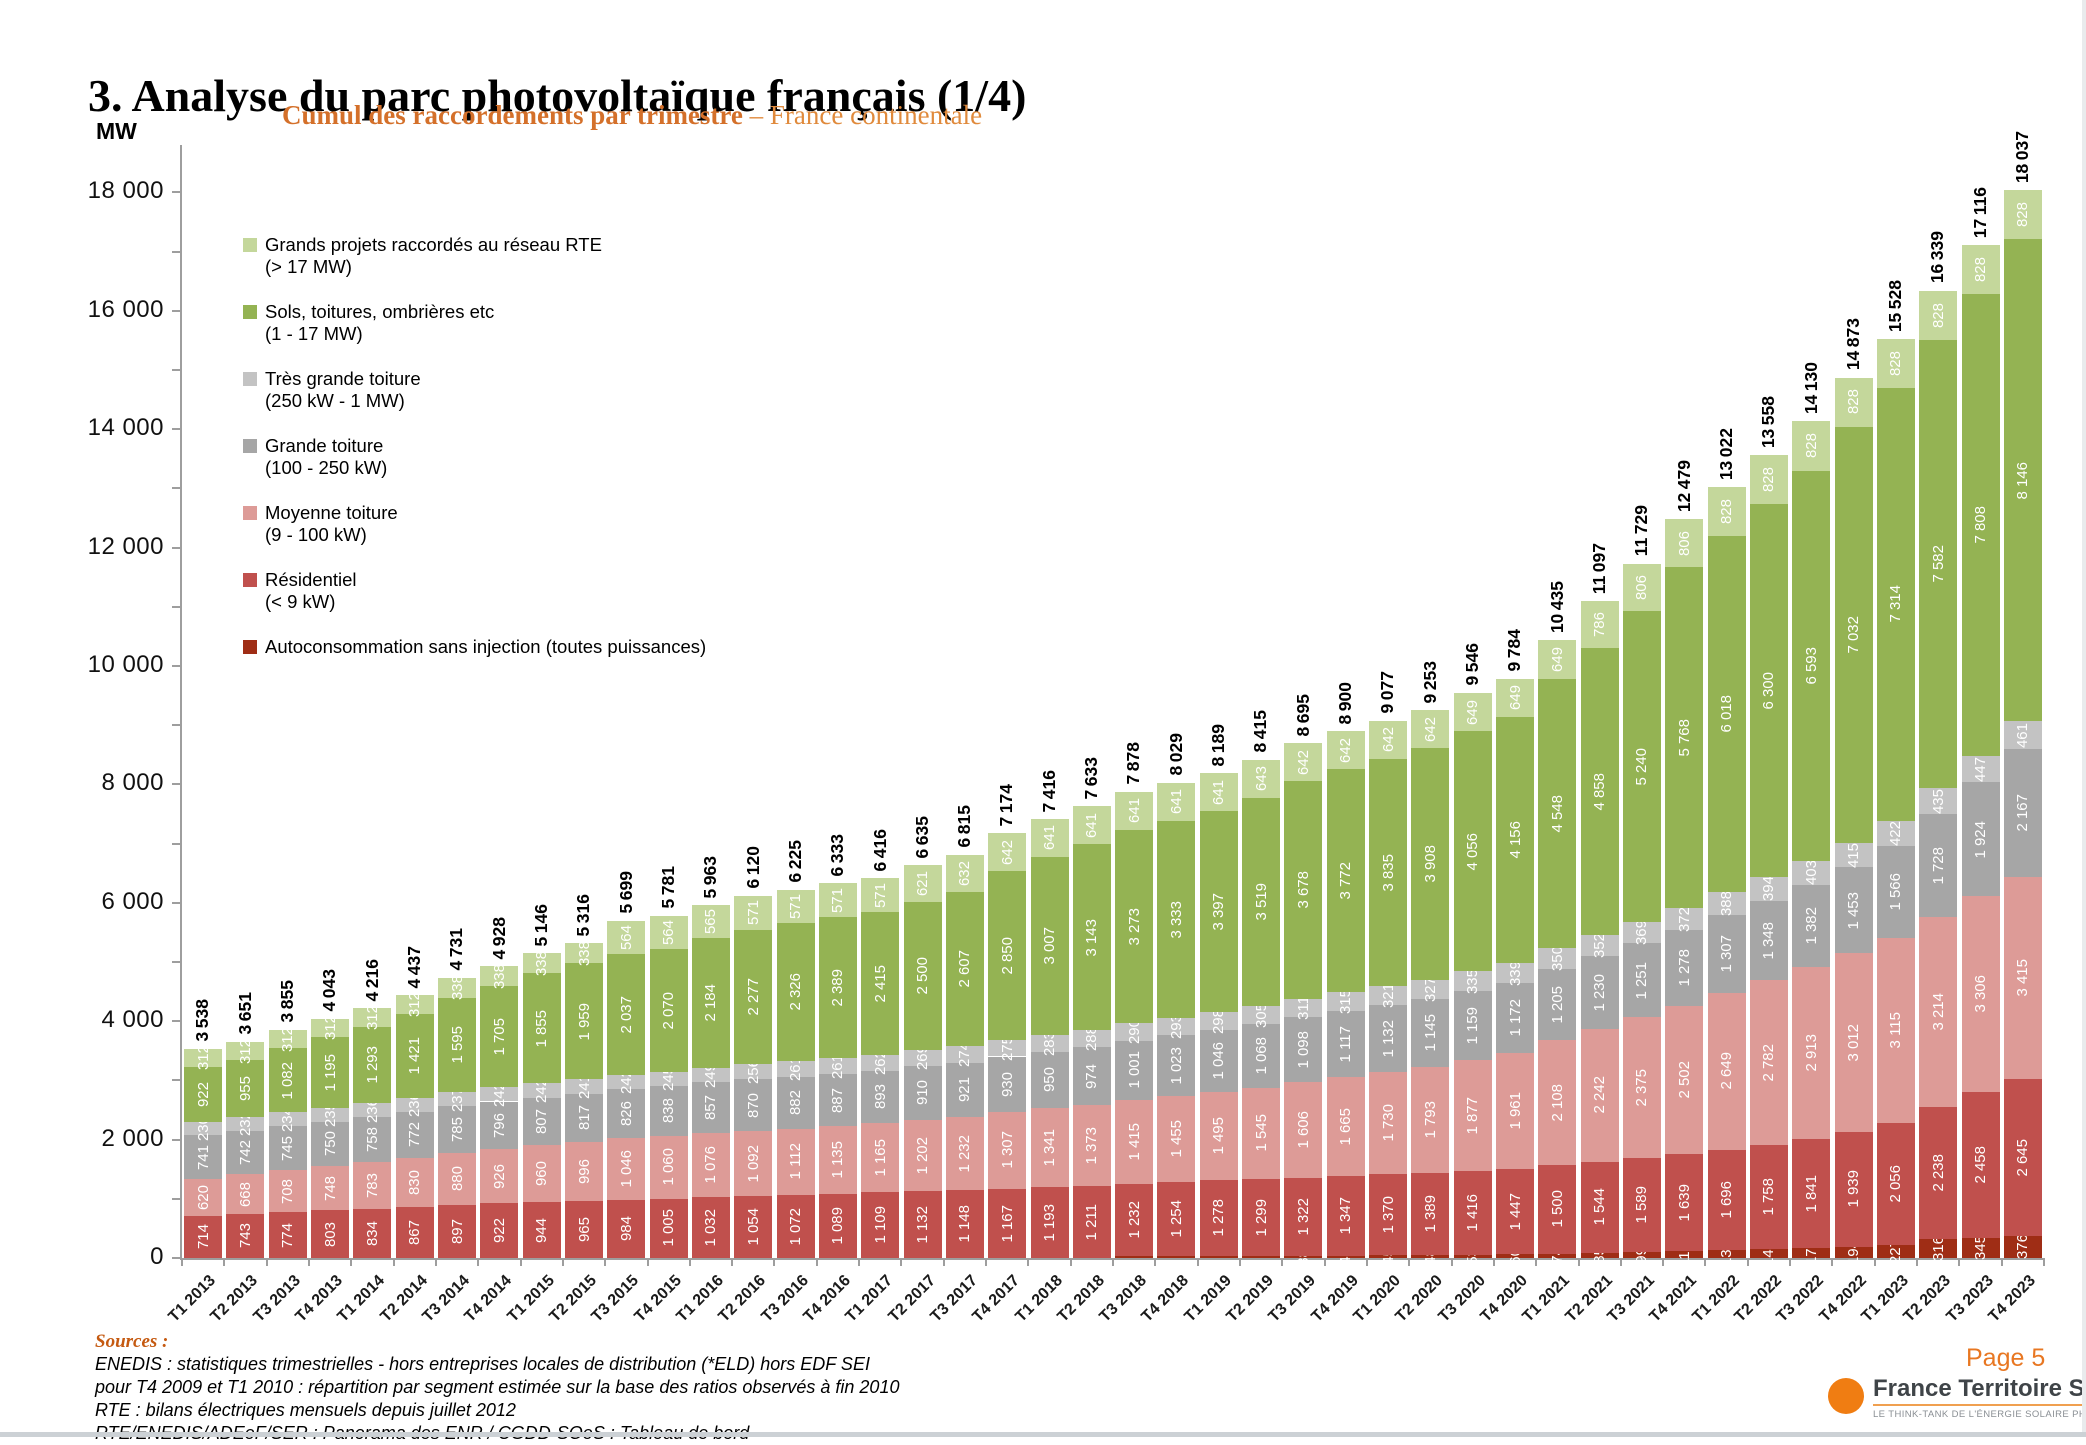  Describe the element at coordinates (1515, 1018) in the screenshot. I see `segment-value-label: 1 172` at that location.